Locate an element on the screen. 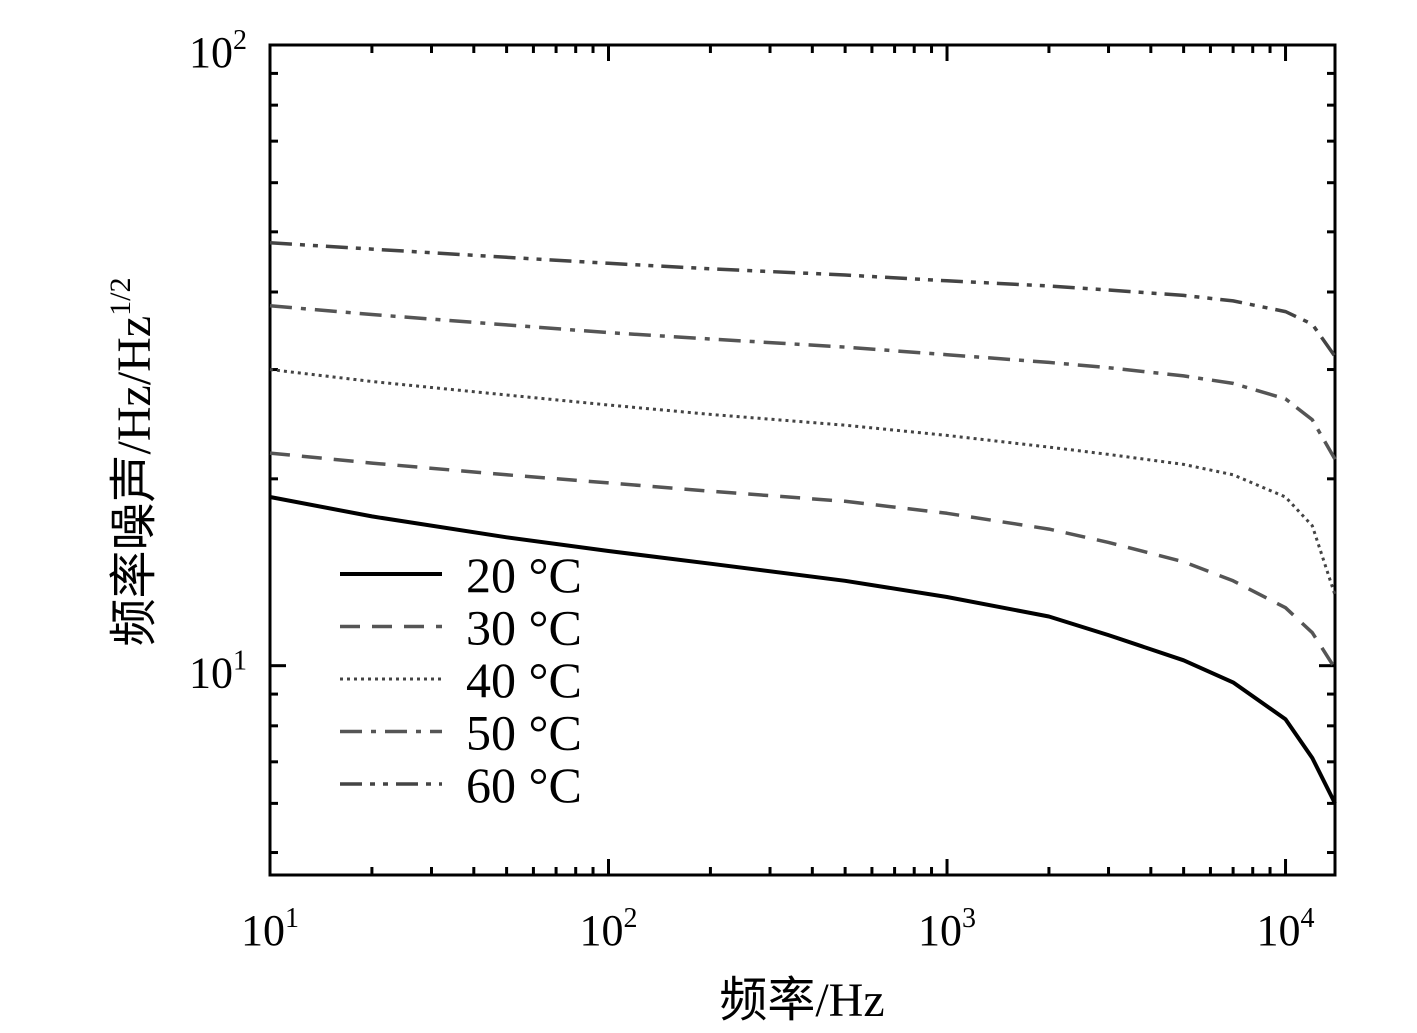  legend-label-1: 20 °C is located at coordinates (524, 575).